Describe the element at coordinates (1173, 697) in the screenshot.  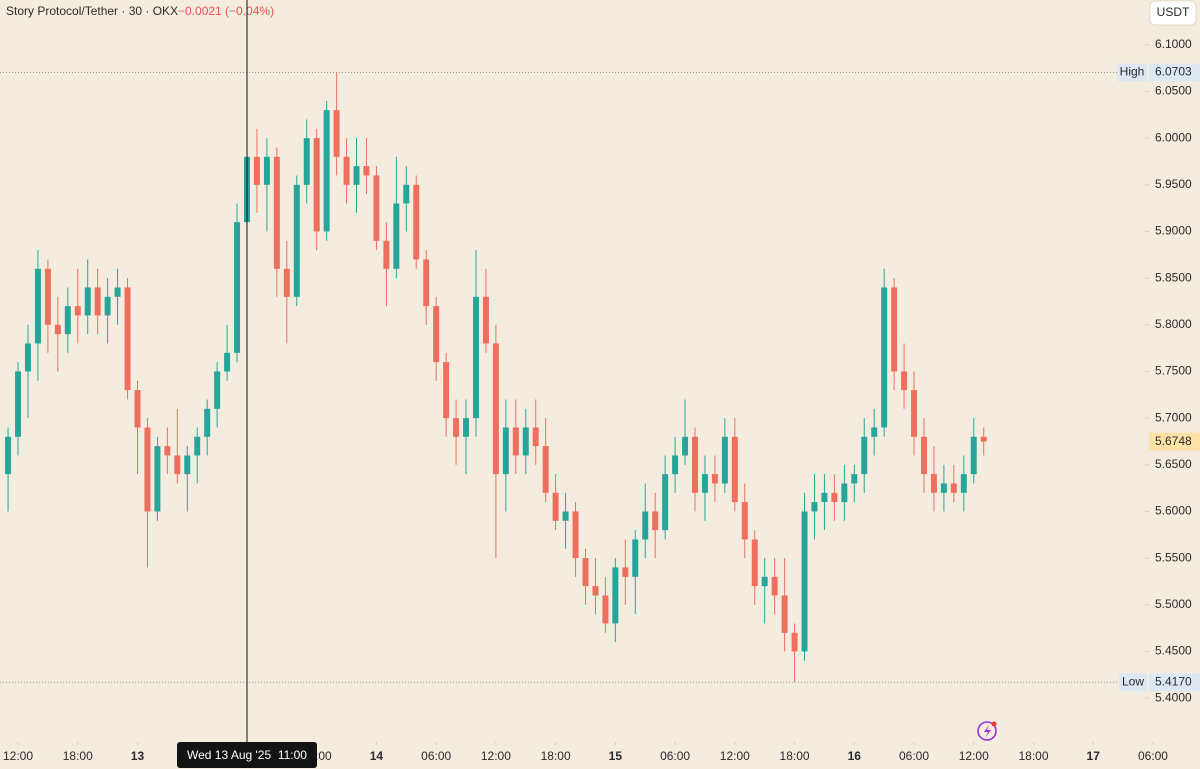
I see `y-tick-label: 5.4000` at that location.